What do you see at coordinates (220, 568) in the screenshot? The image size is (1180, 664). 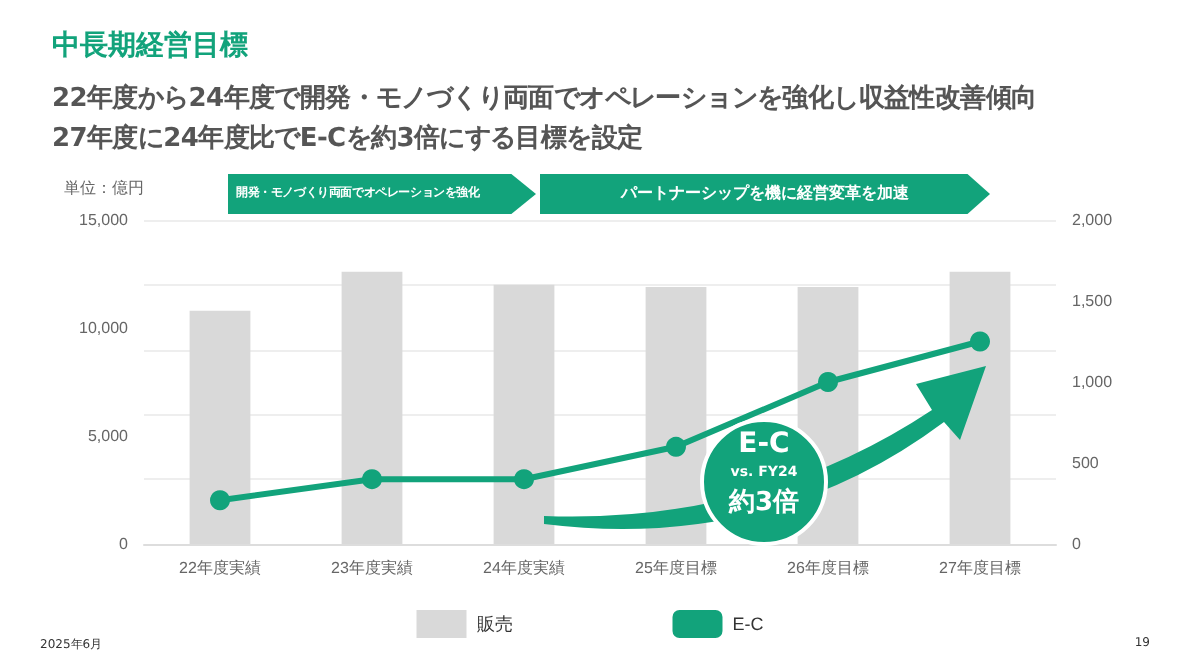 I see `x-tick-label: 22年度実績` at bounding box center [220, 568].